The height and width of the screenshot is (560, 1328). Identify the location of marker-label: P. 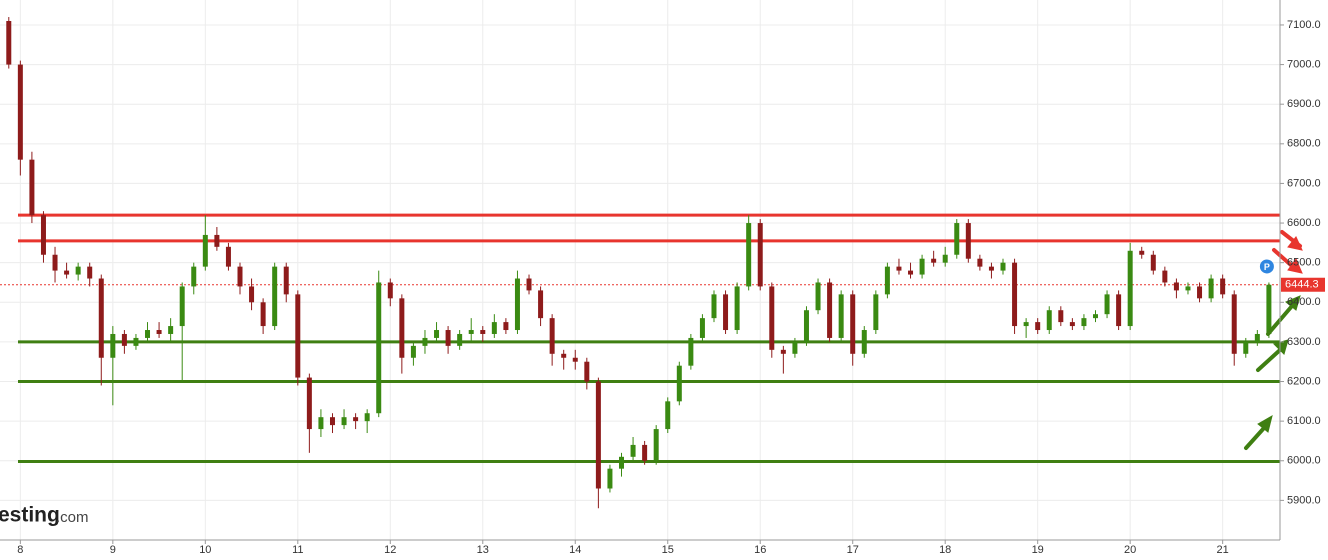
(1267, 267).